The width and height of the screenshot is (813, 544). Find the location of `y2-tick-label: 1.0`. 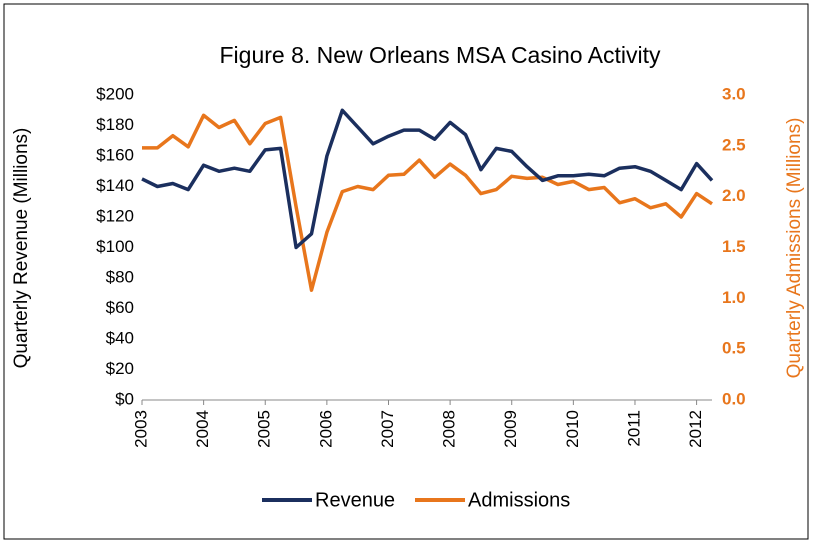

y2-tick-label: 1.0 is located at coordinates (734, 297).